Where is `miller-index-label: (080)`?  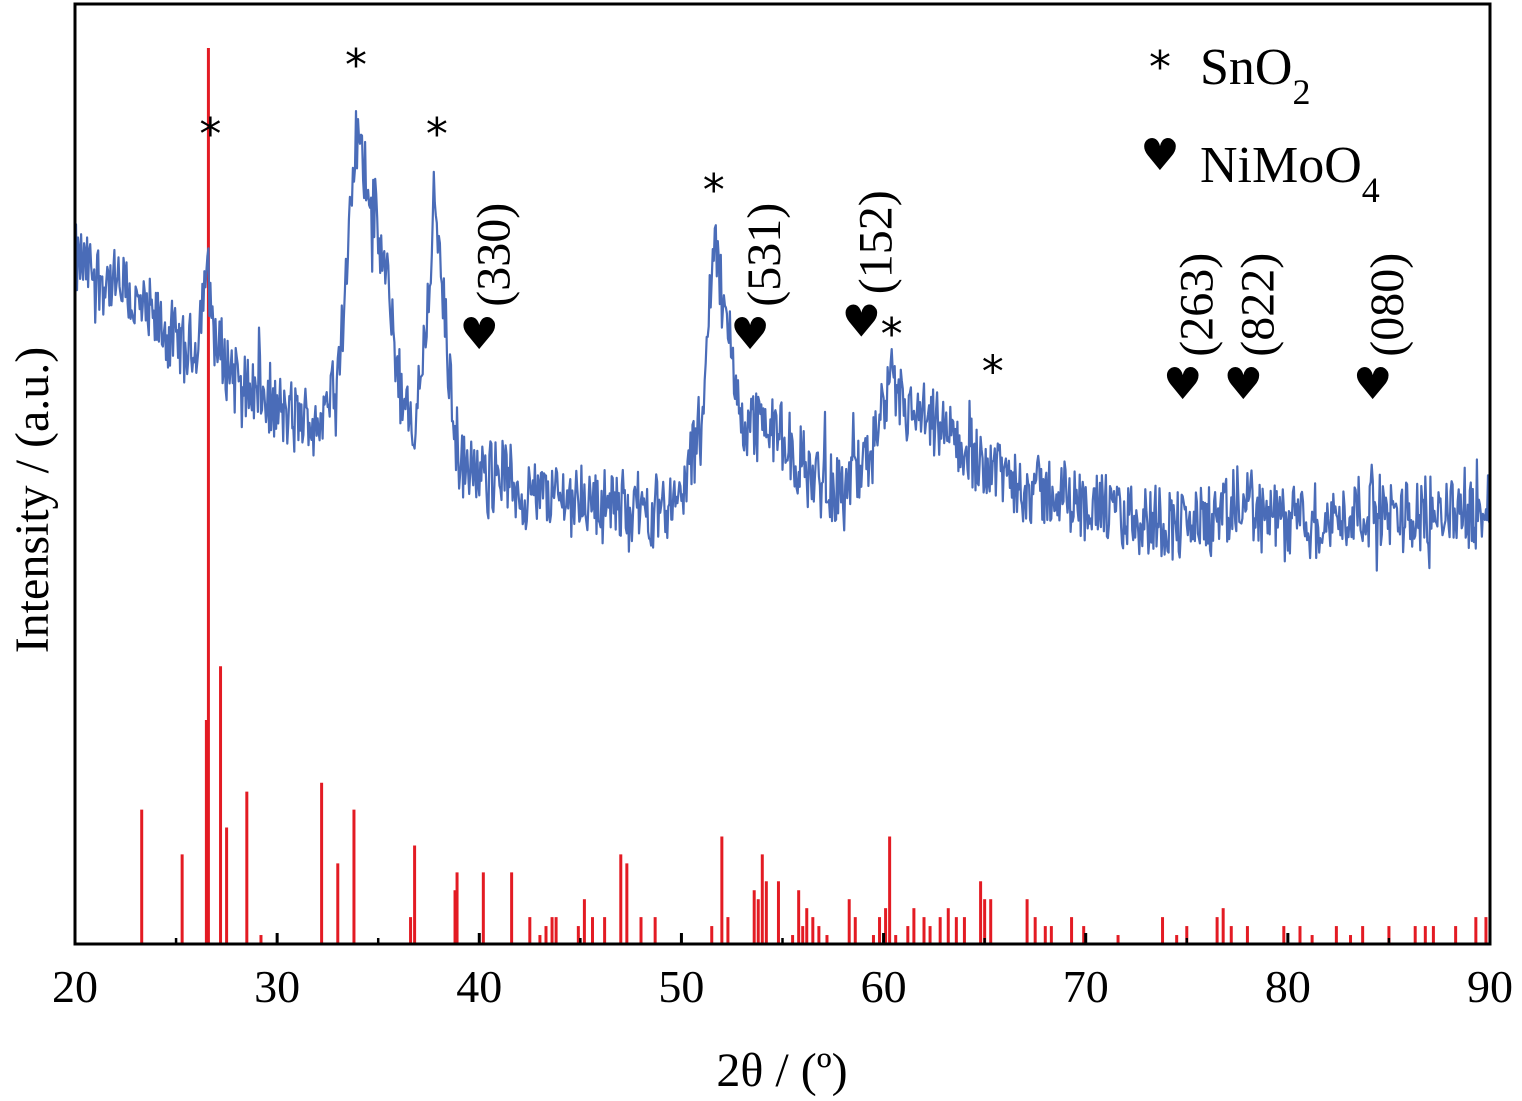 miller-index-label: (080) is located at coordinates (1387, 305).